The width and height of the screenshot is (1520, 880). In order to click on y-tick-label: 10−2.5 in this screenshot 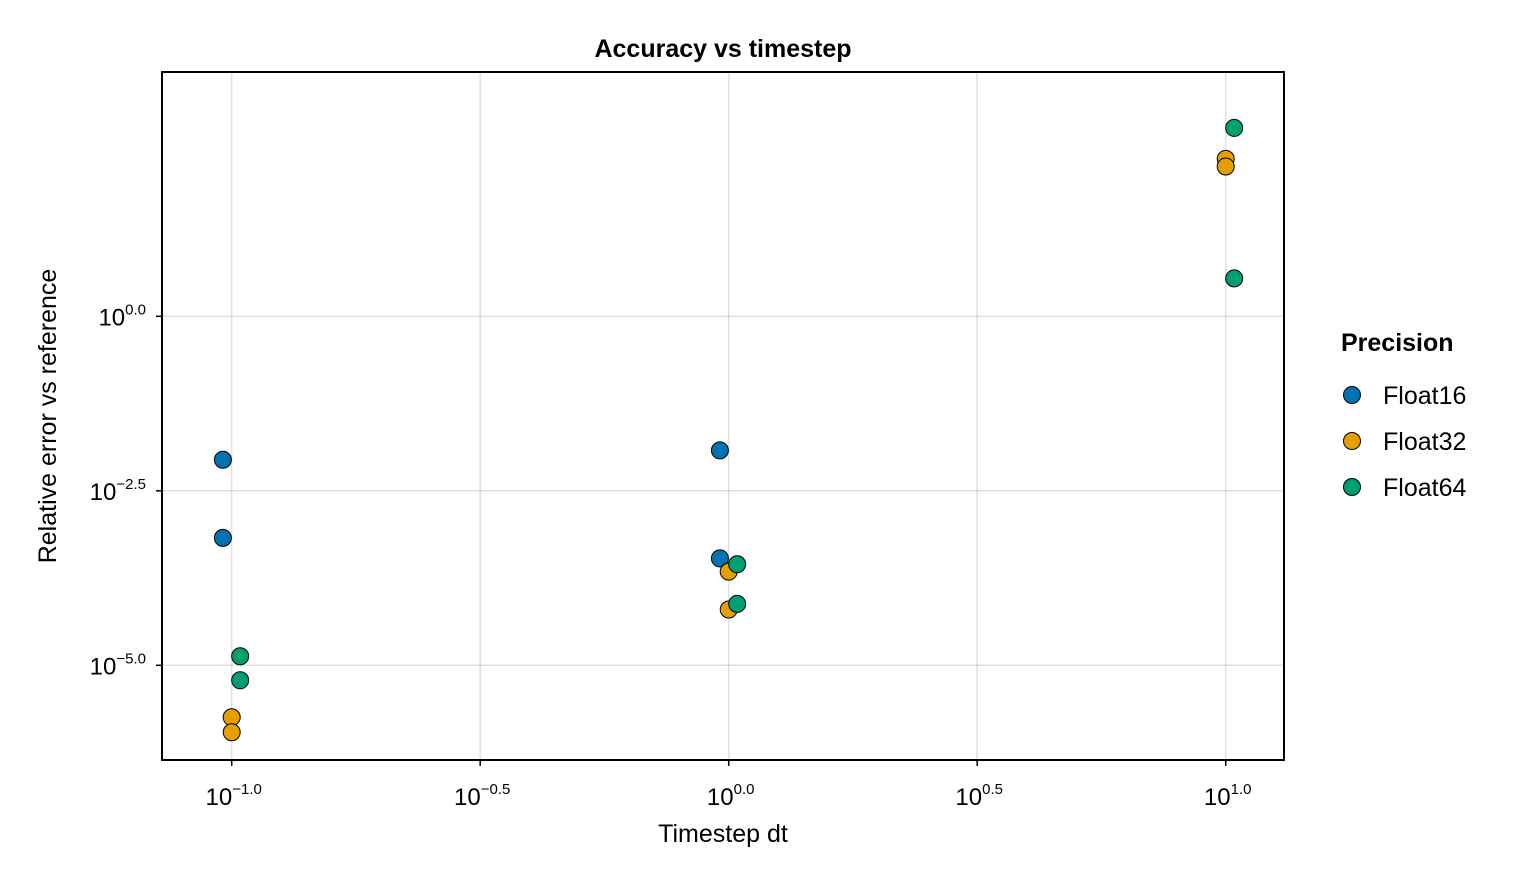, I will do `click(118, 491)`.